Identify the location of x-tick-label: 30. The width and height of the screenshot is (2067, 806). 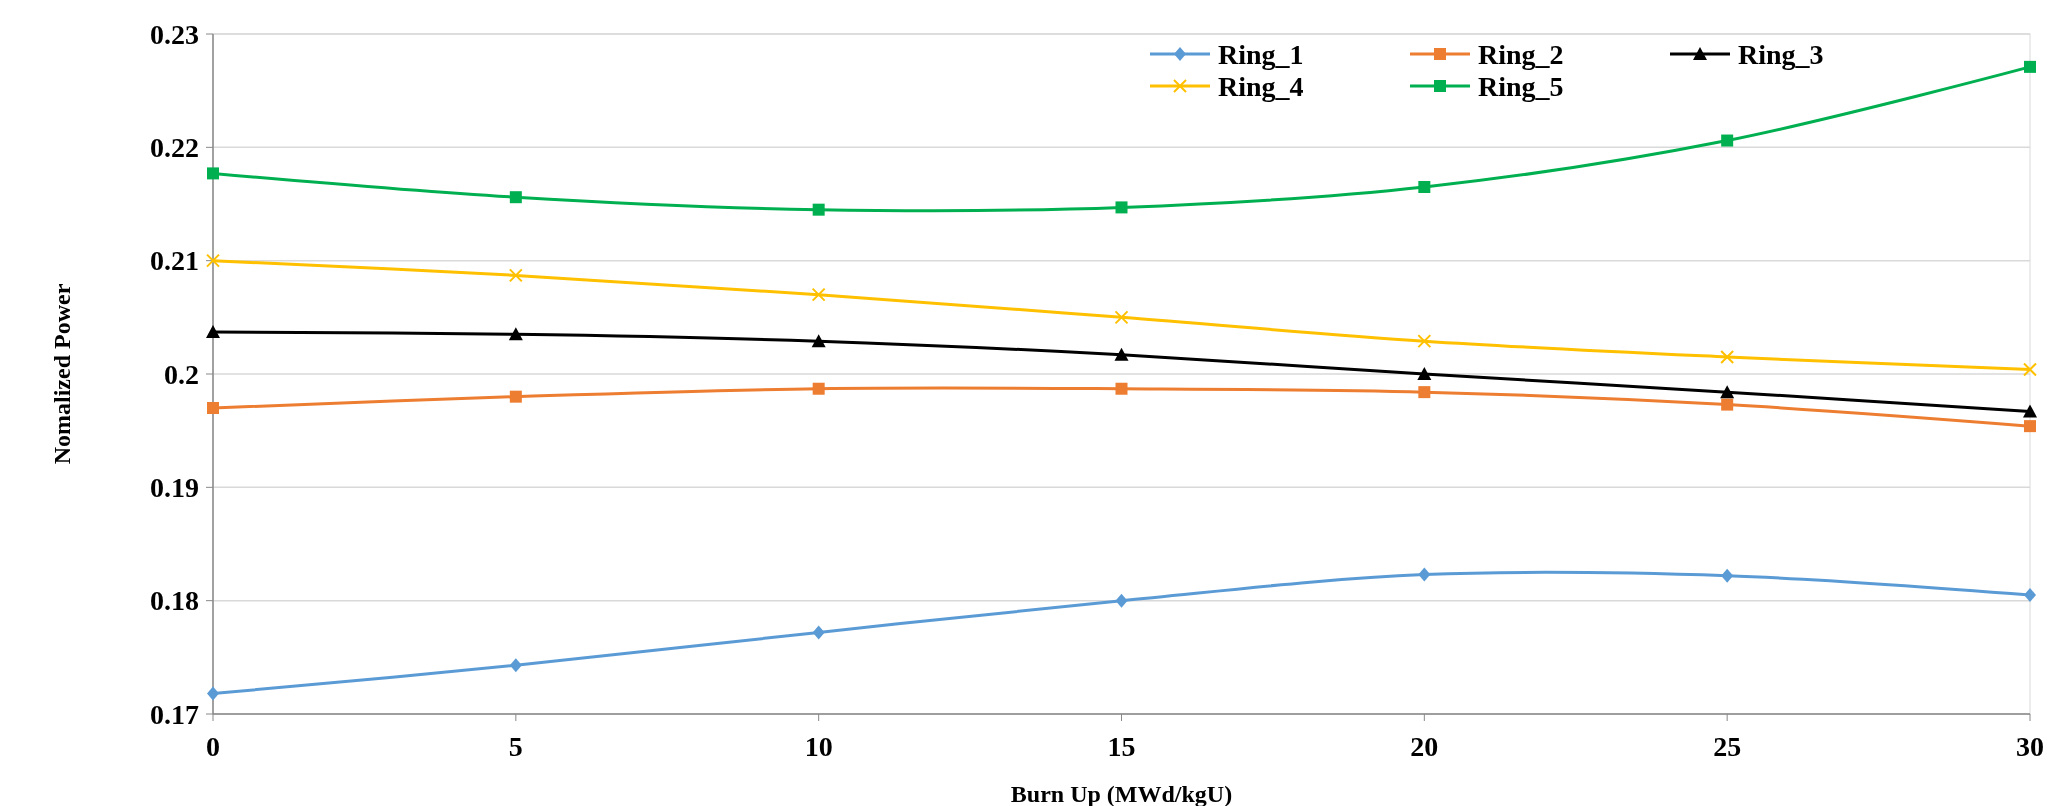
(2030, 746).